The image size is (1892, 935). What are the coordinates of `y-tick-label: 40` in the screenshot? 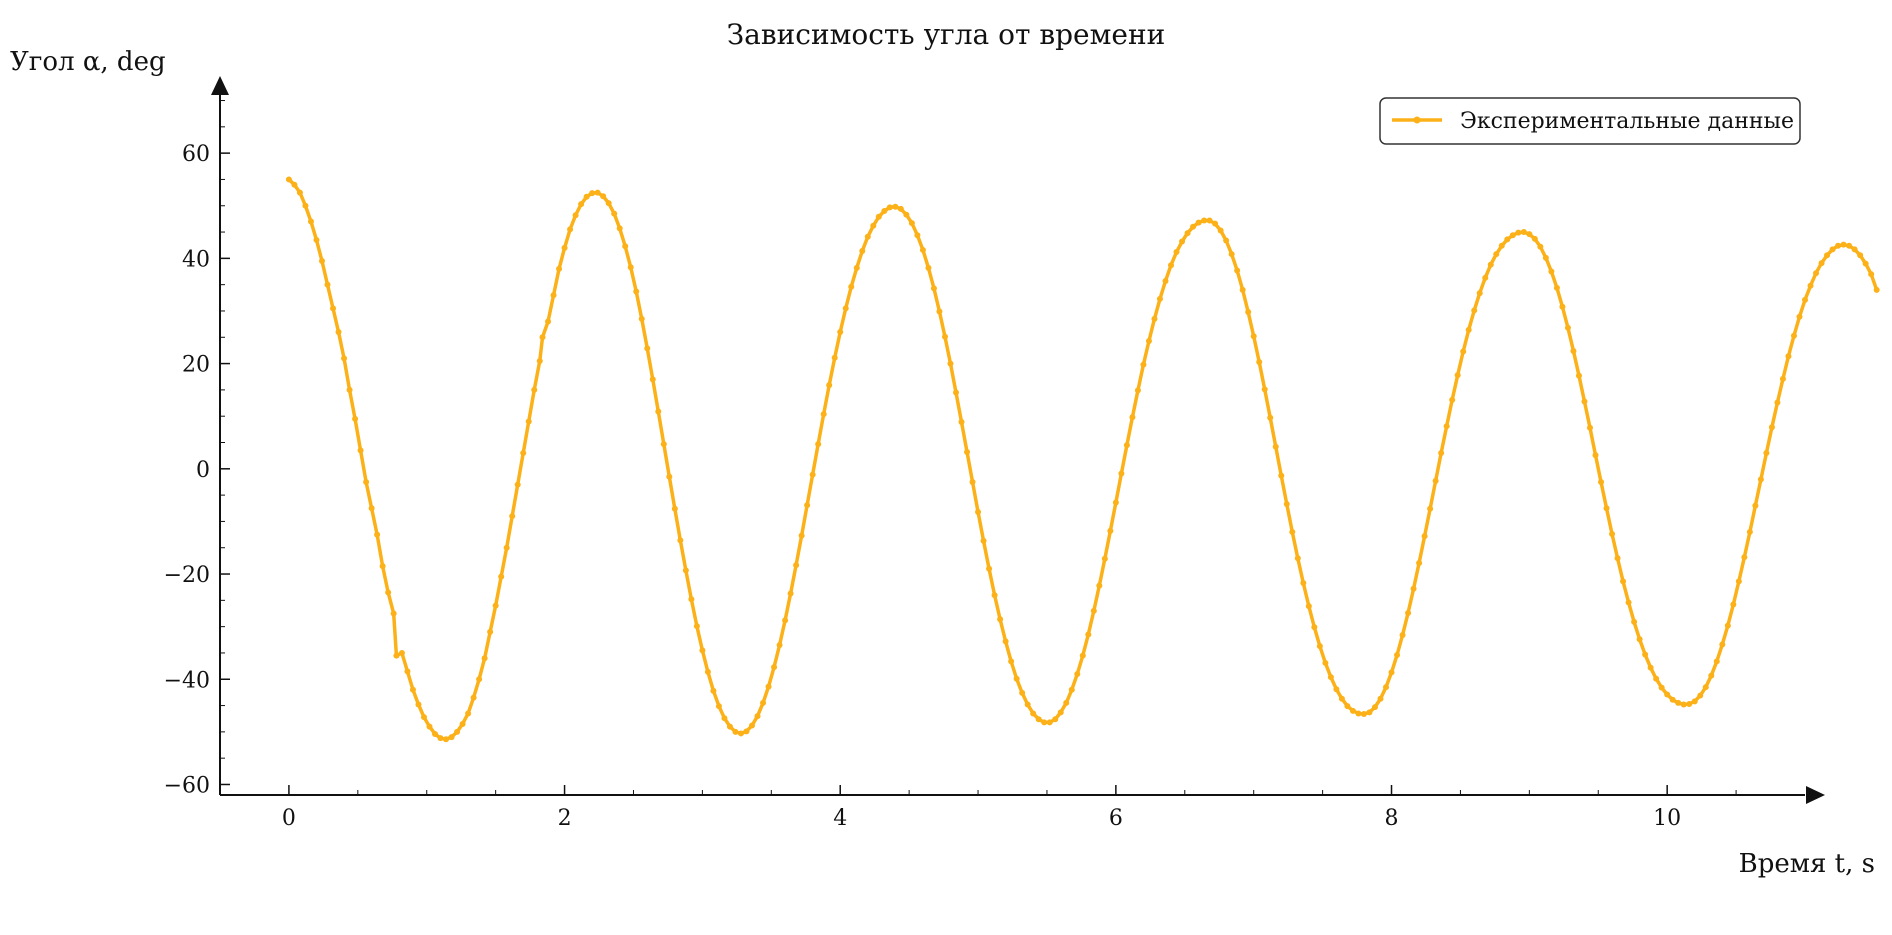 It's located at (196, 259).